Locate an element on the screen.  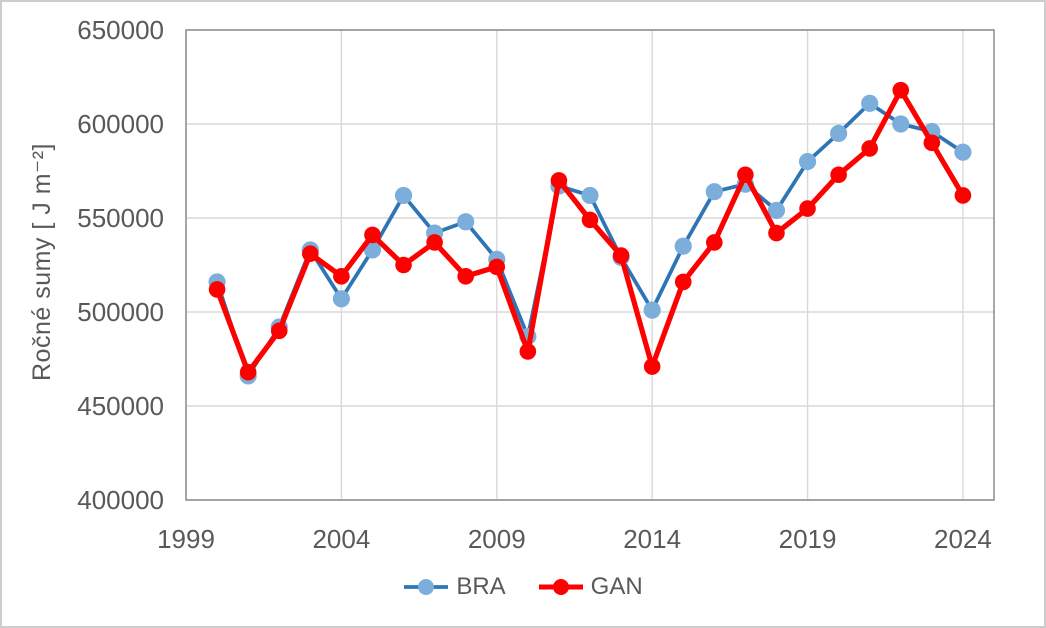
legend-label-gan: GAN is located at coordinates (616, 586).